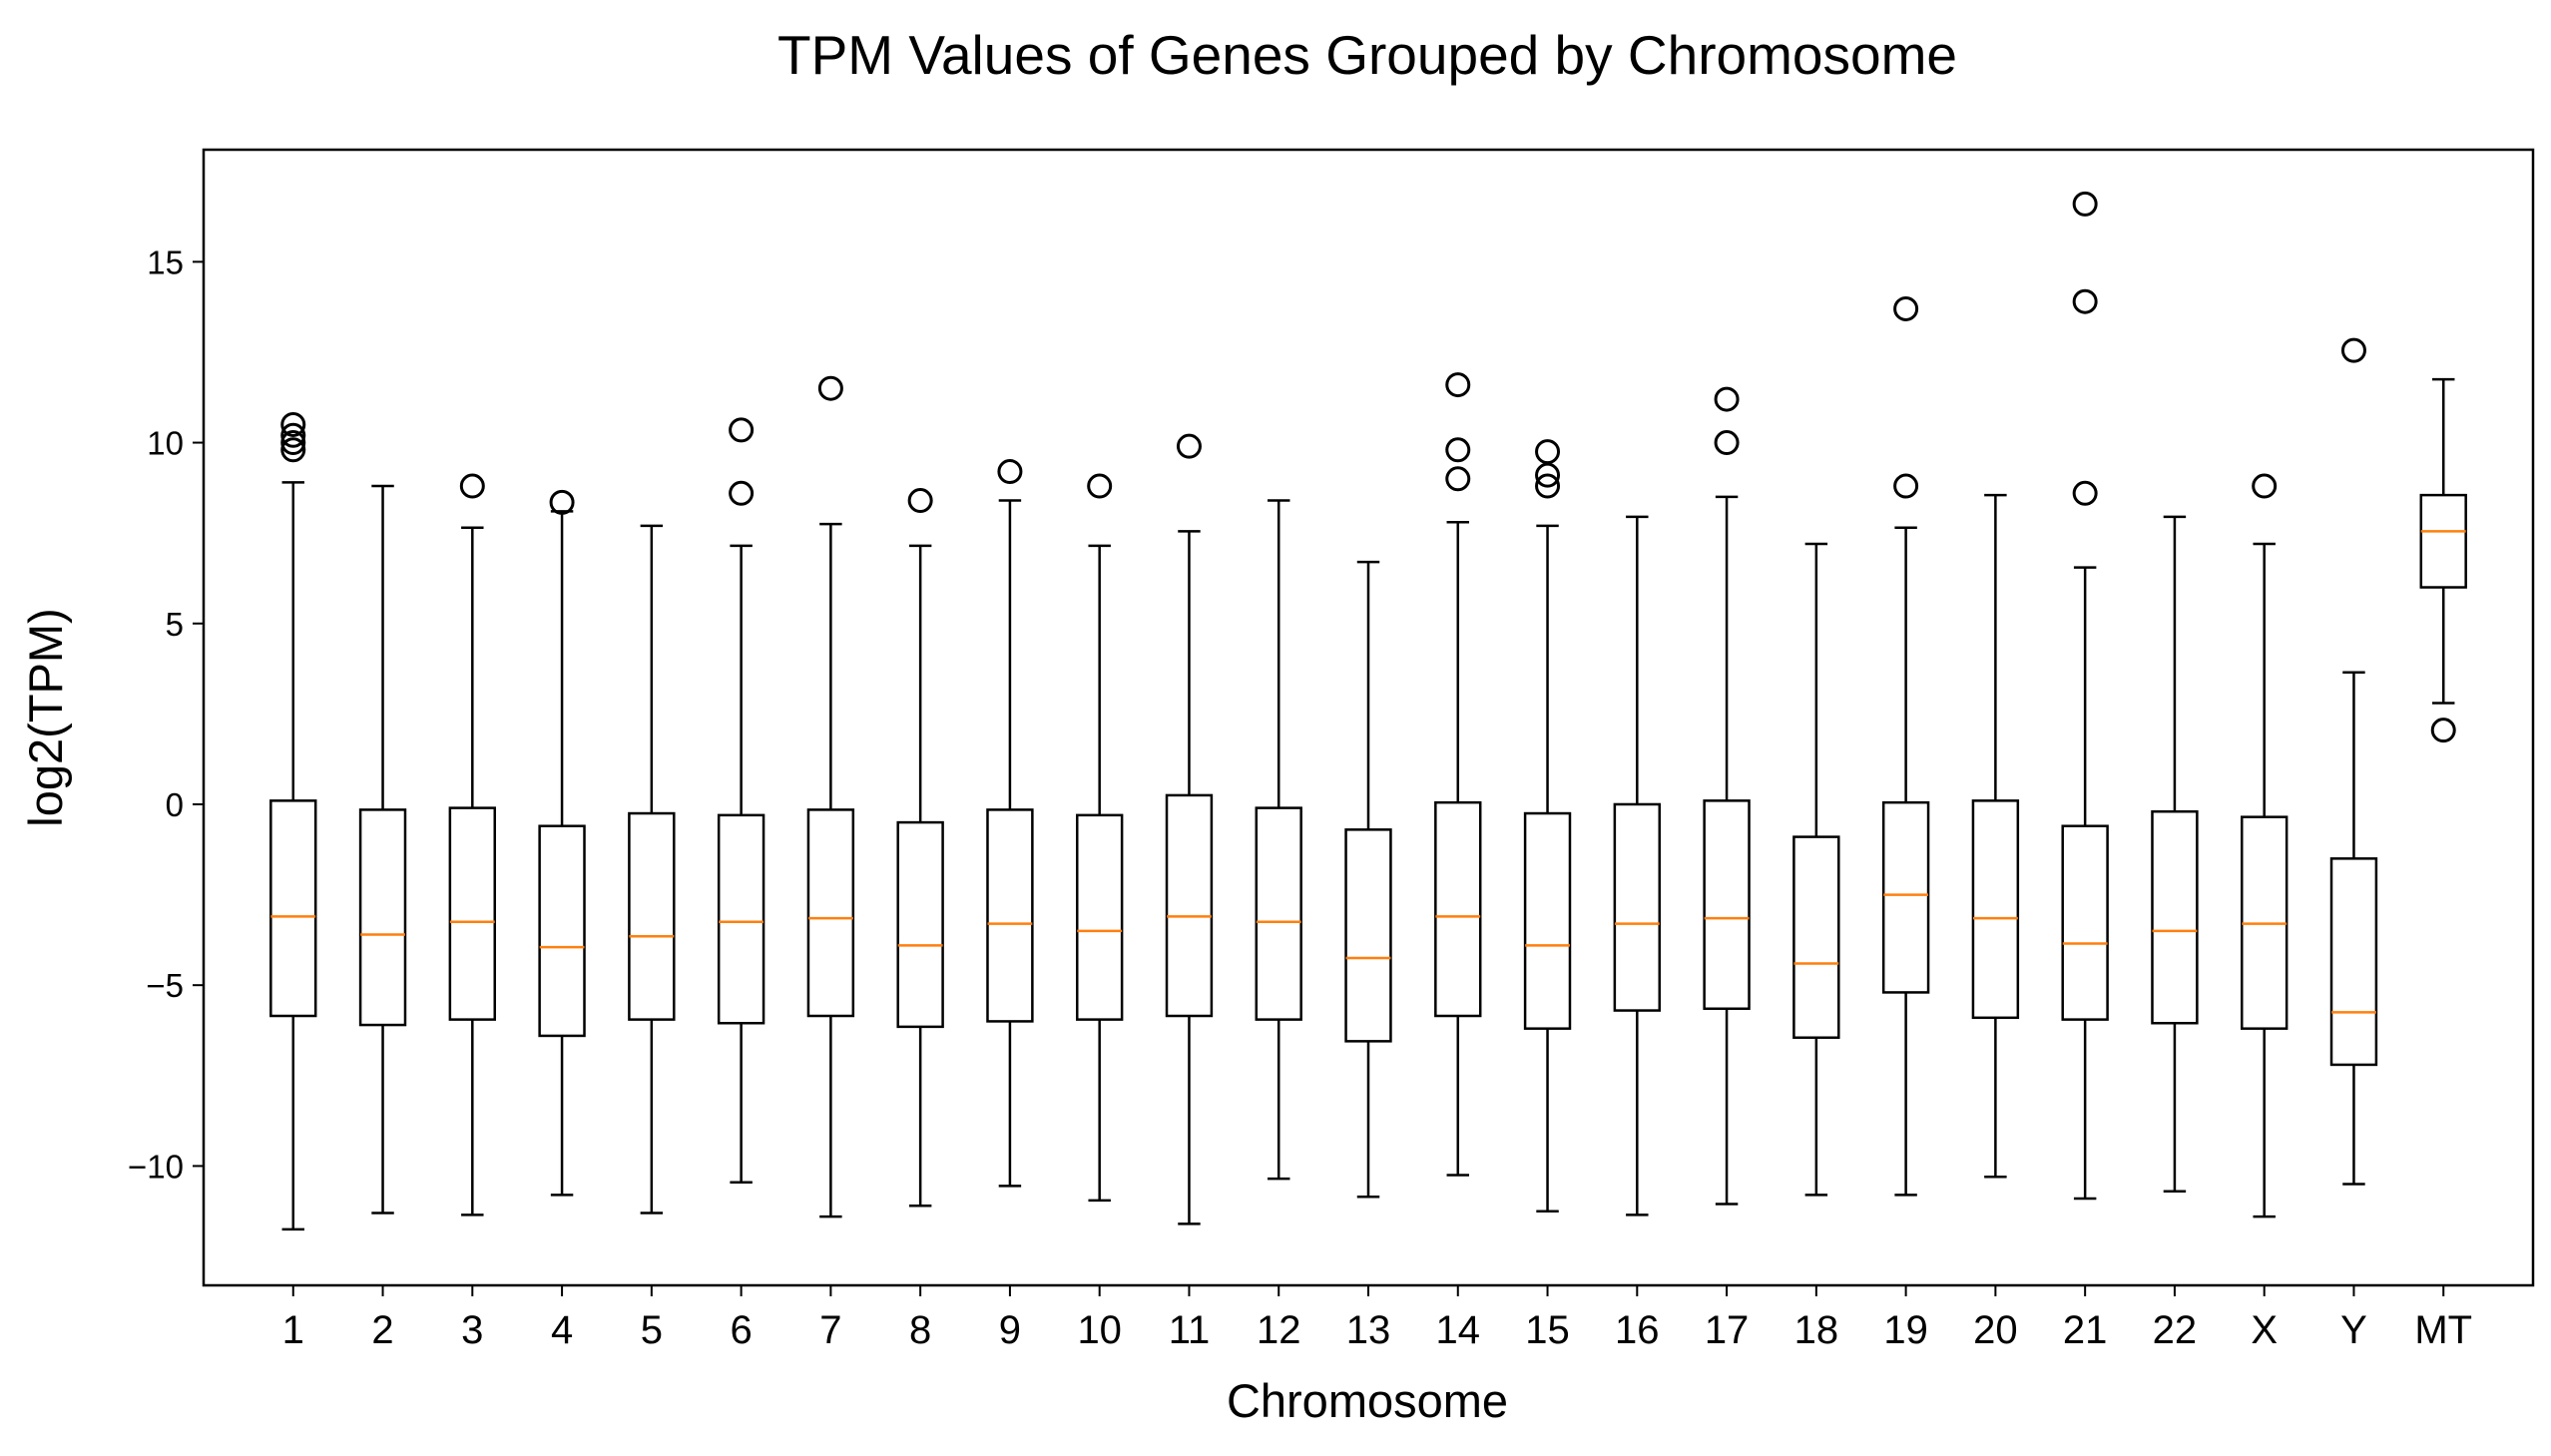 This screenshot has width=2551, height=1456. Describe the element at coordinates (1190, 1330) in the screenshot. I see `x-tick-label: 11` at that location.